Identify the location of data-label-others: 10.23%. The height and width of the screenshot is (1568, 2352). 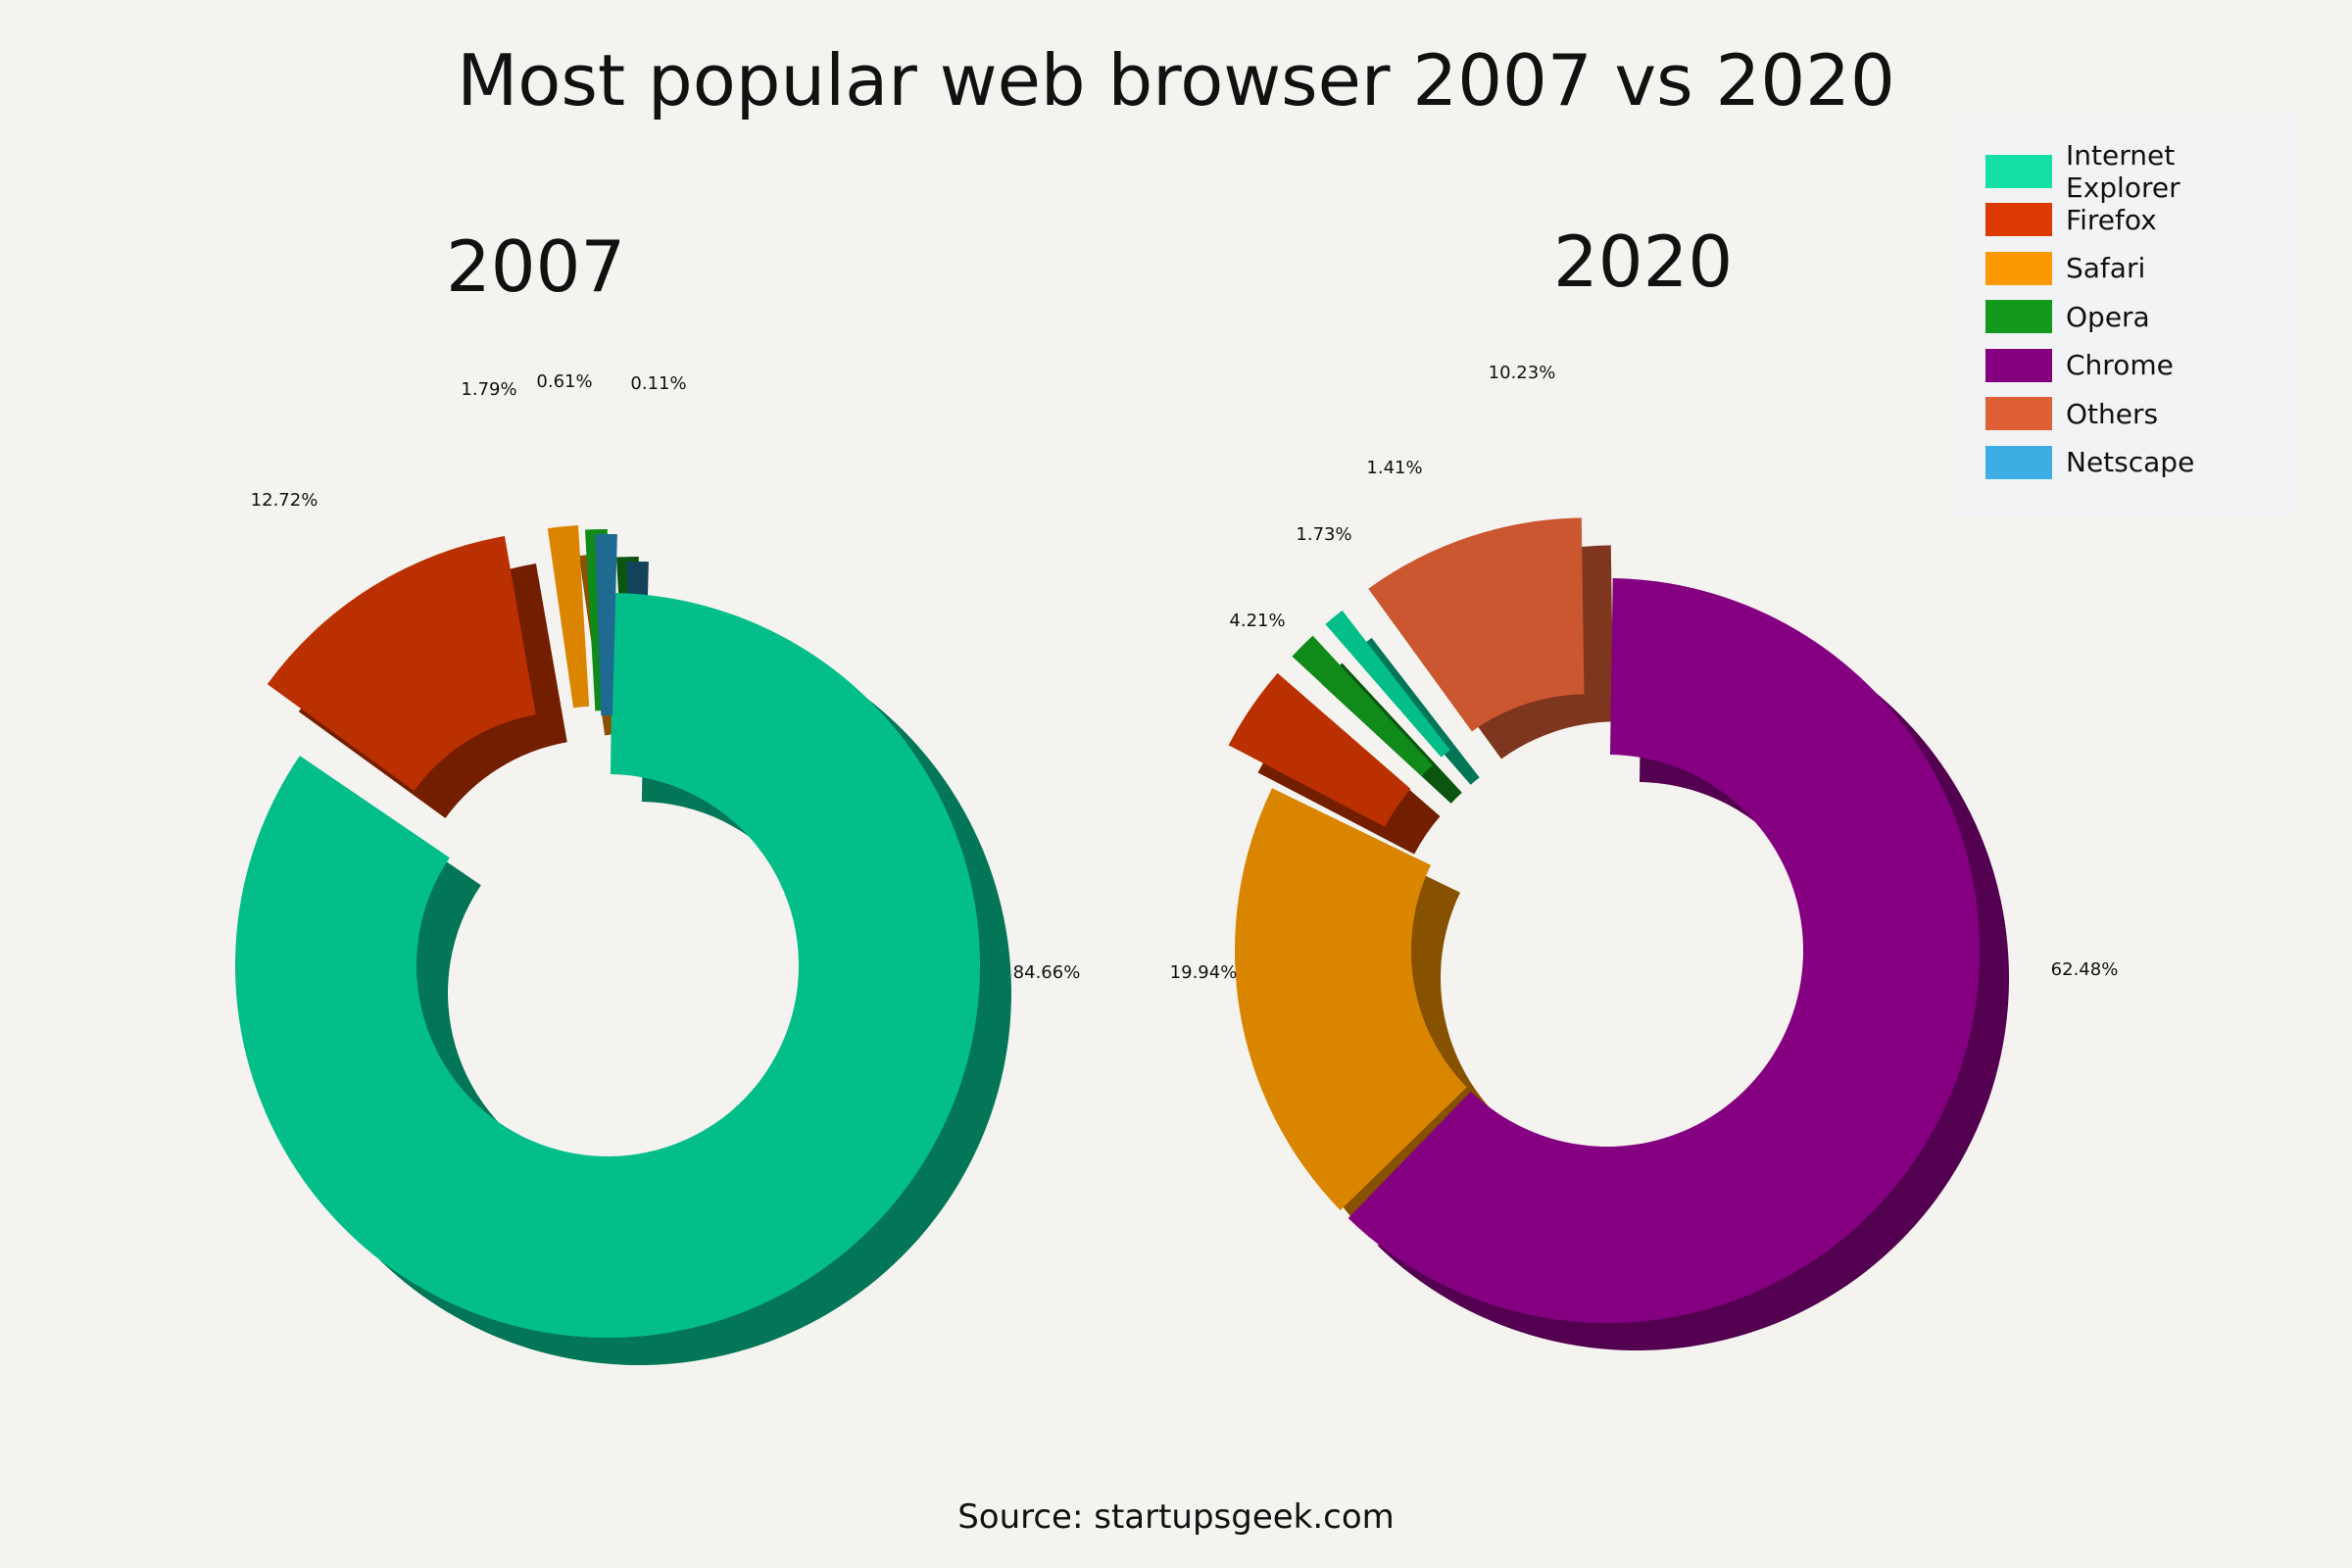
(1522, 373).